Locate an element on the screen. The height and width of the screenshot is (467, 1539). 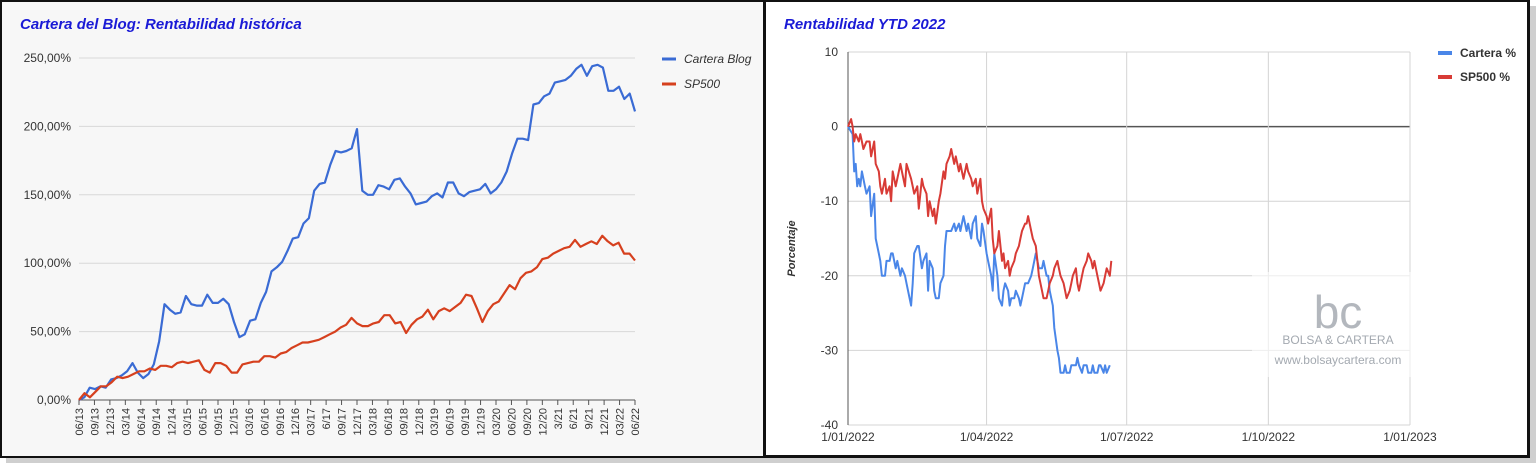
y-tick-label: -30 is located at coordinates (830, 350).